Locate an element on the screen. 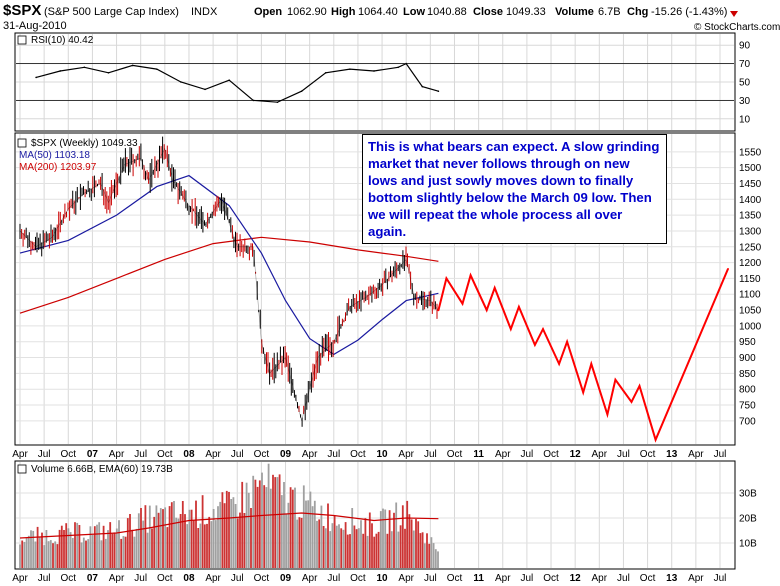 The image size is (780, 586). price-y-tick-label: 1350 is located at coordinates (750, 216).